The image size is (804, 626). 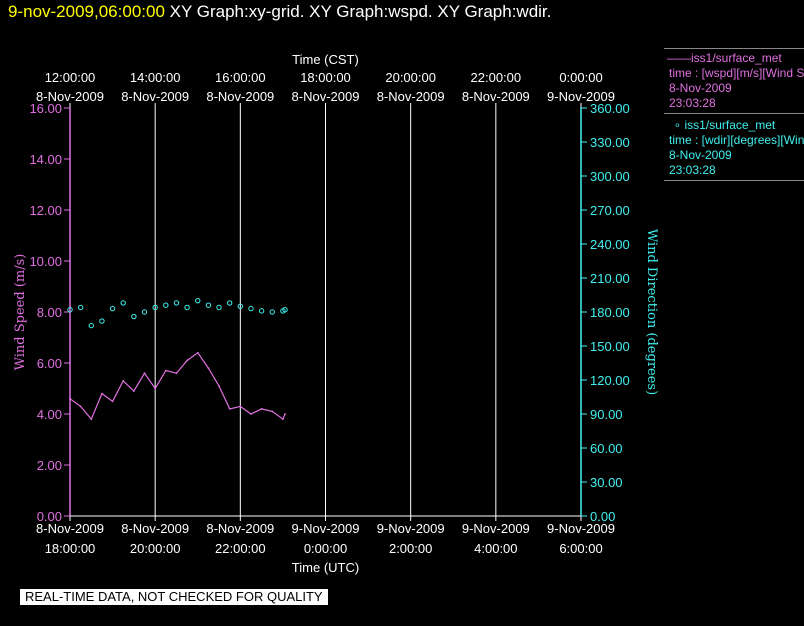 What do you see at coordinates (606, 414) in the screenshot?
I see `y-tick-label-right: 90.00` at bounding box center [606, 414].